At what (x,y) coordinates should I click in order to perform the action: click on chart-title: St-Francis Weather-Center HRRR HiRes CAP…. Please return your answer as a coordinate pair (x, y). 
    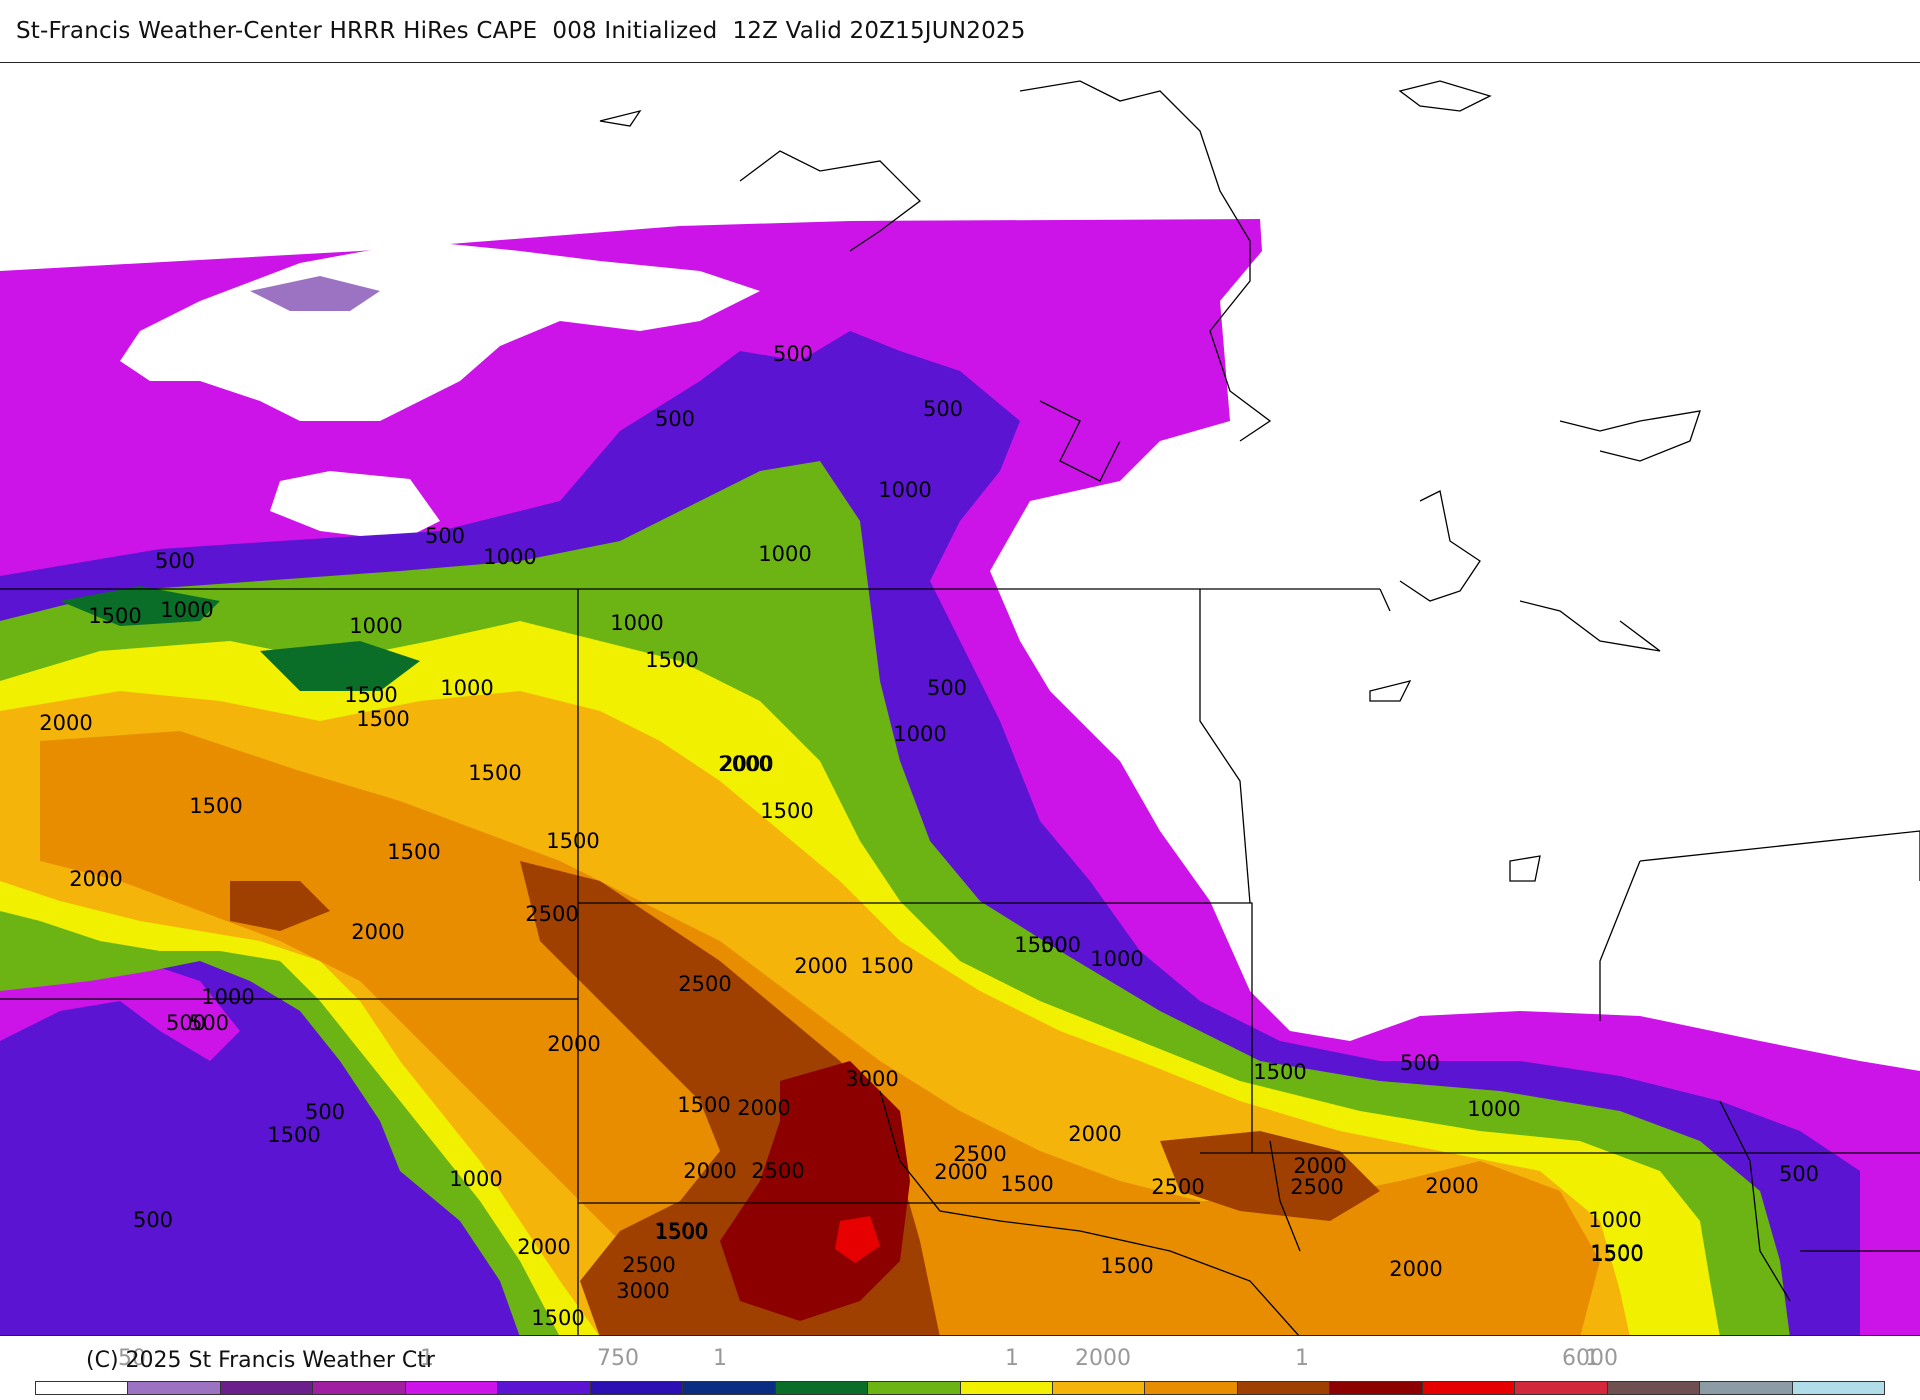
    Looking at the image, I should click on (521, 31).